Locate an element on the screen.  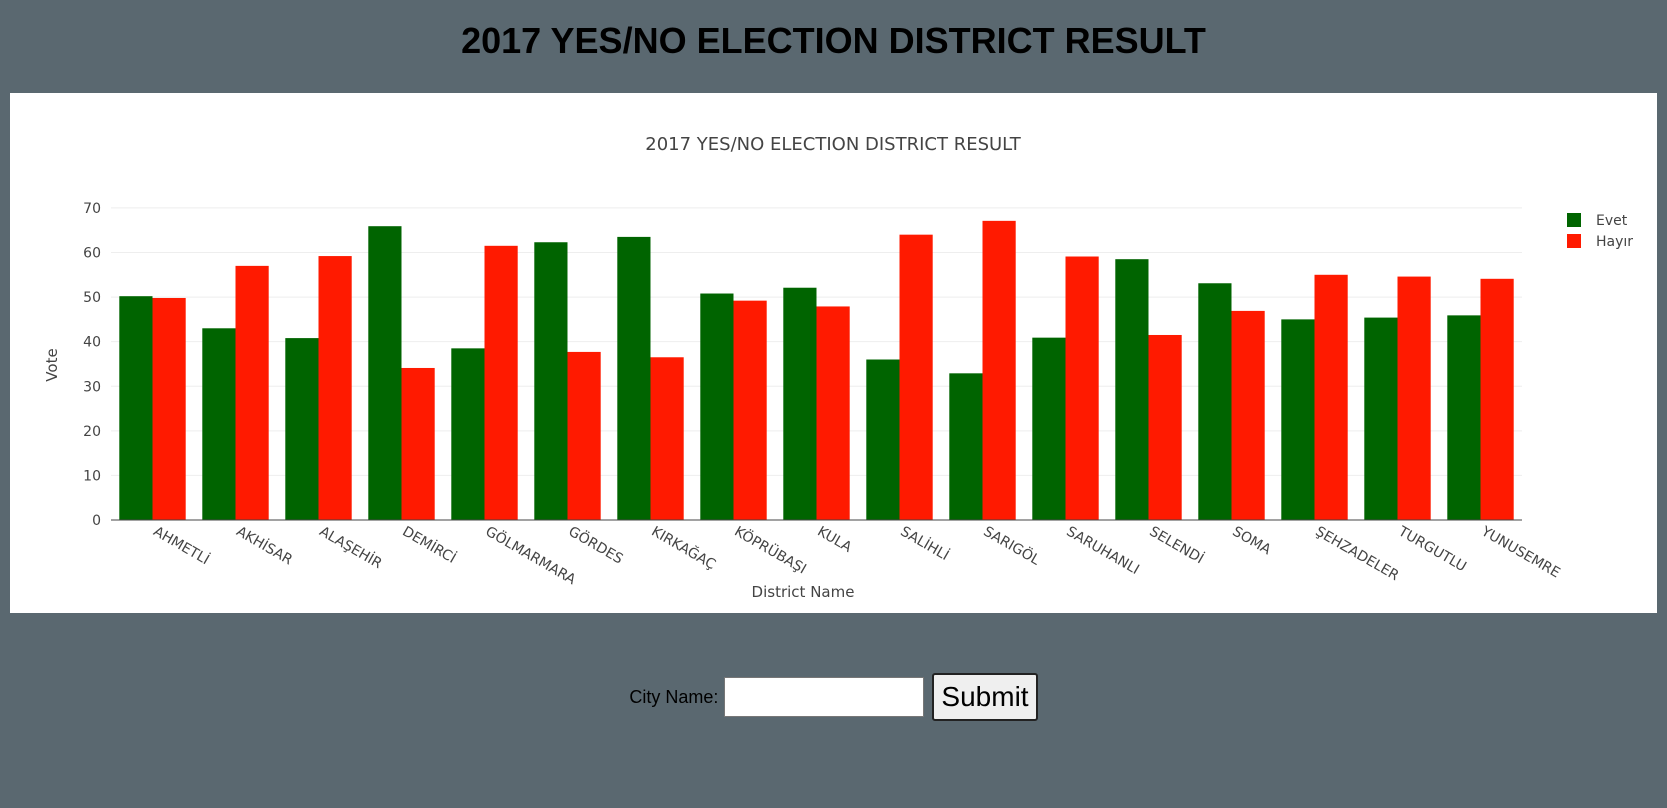
x-tick-label: KIRKAĞAÇ is located at coordinates (684, 547).